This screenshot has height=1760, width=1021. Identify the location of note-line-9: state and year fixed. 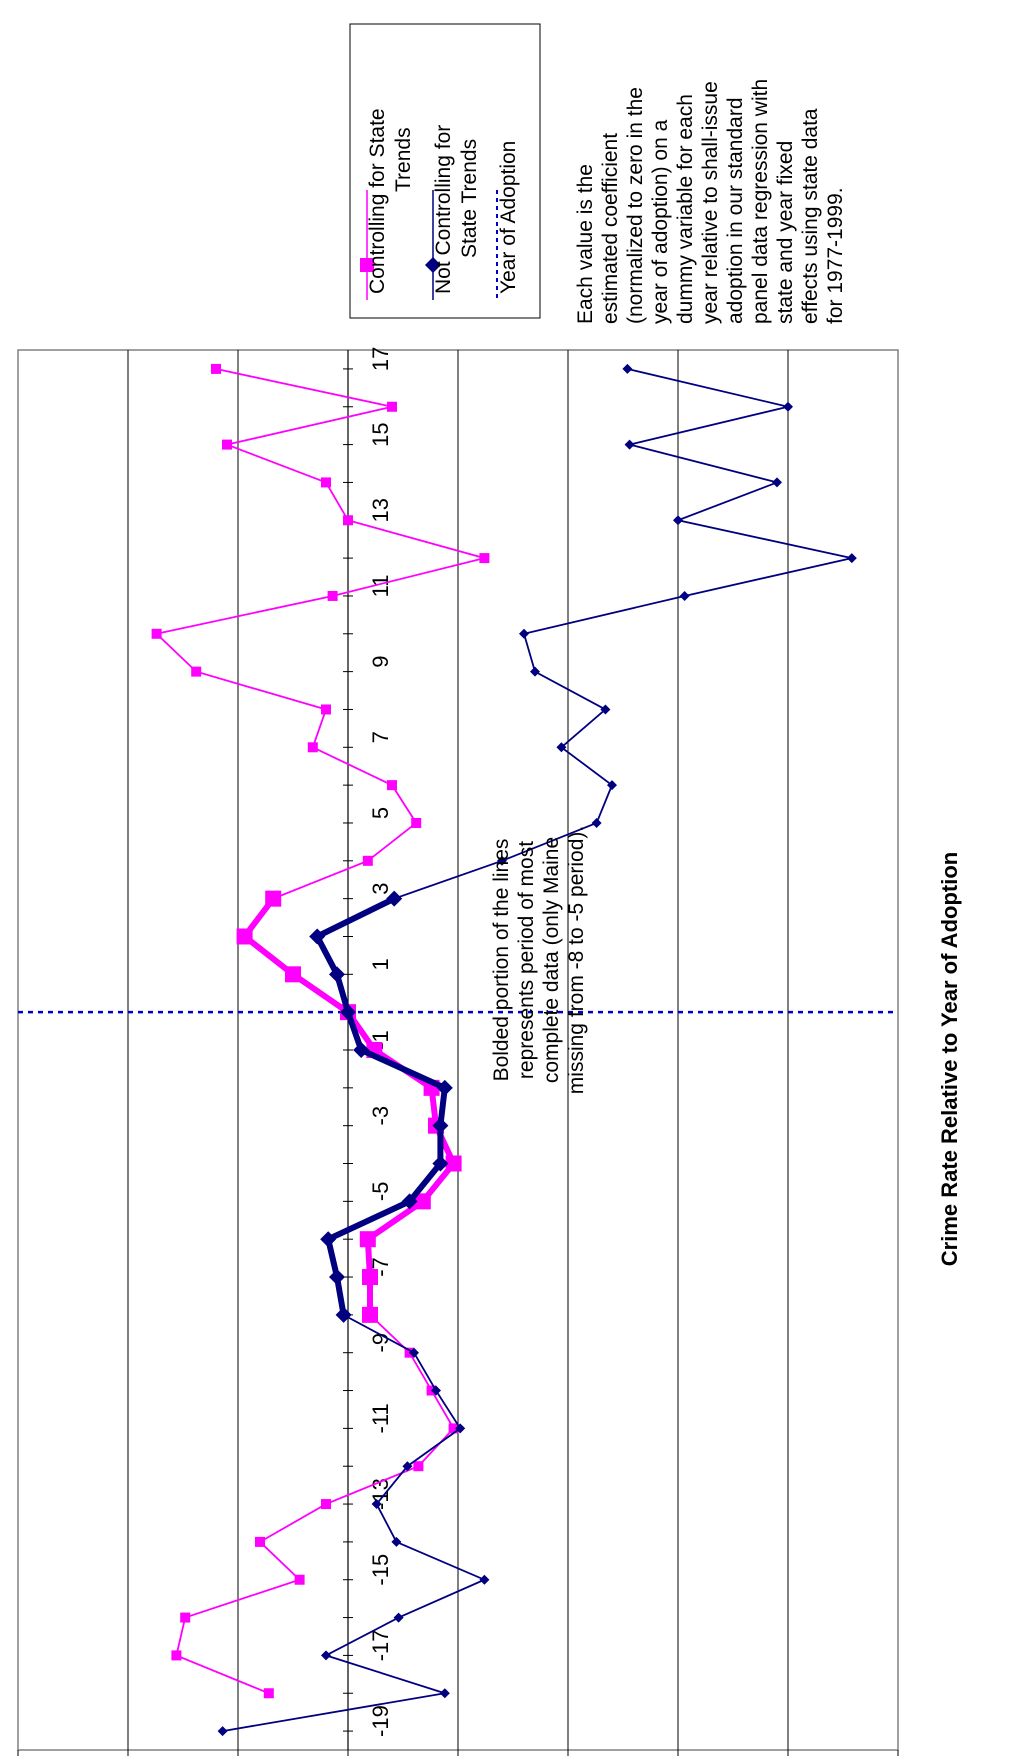
(785, 232).